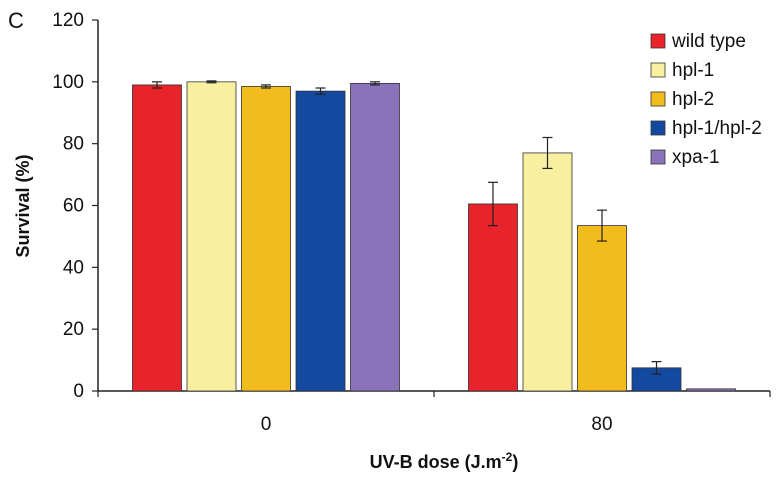 This screenshot has height=479, width=777. Describe the element at coordinates (266, 424) in the screenshot. I see `x-tick-label: 0` at that location.